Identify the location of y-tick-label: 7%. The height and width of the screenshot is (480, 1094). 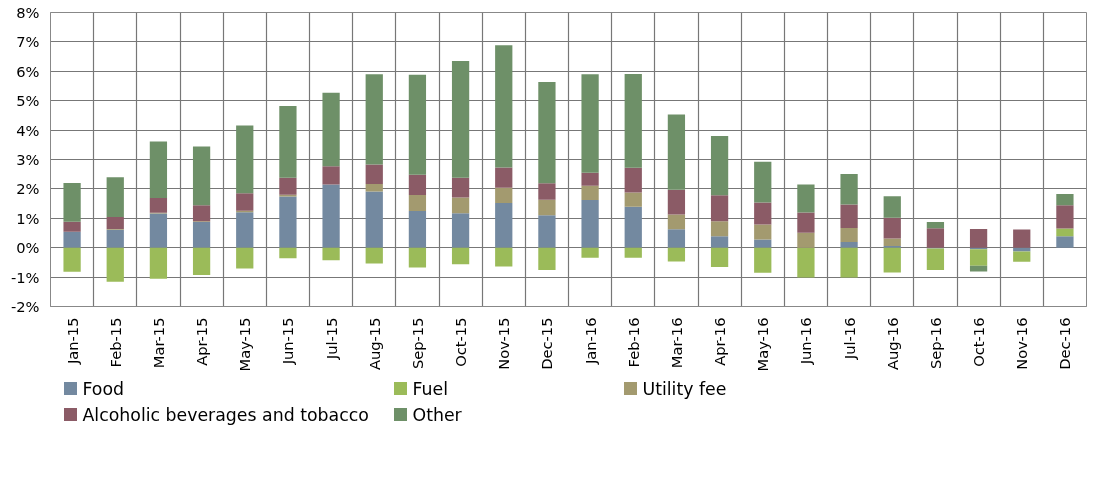
(28, 42).